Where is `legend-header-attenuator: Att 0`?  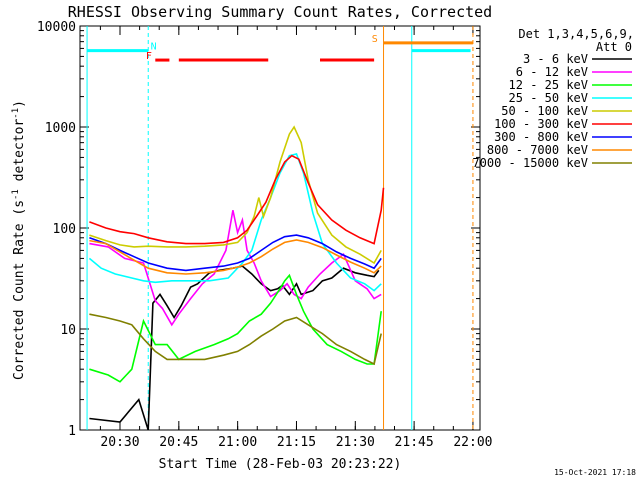 legend-header-attenuator: Att 0 is located at coordinates (614, 47).